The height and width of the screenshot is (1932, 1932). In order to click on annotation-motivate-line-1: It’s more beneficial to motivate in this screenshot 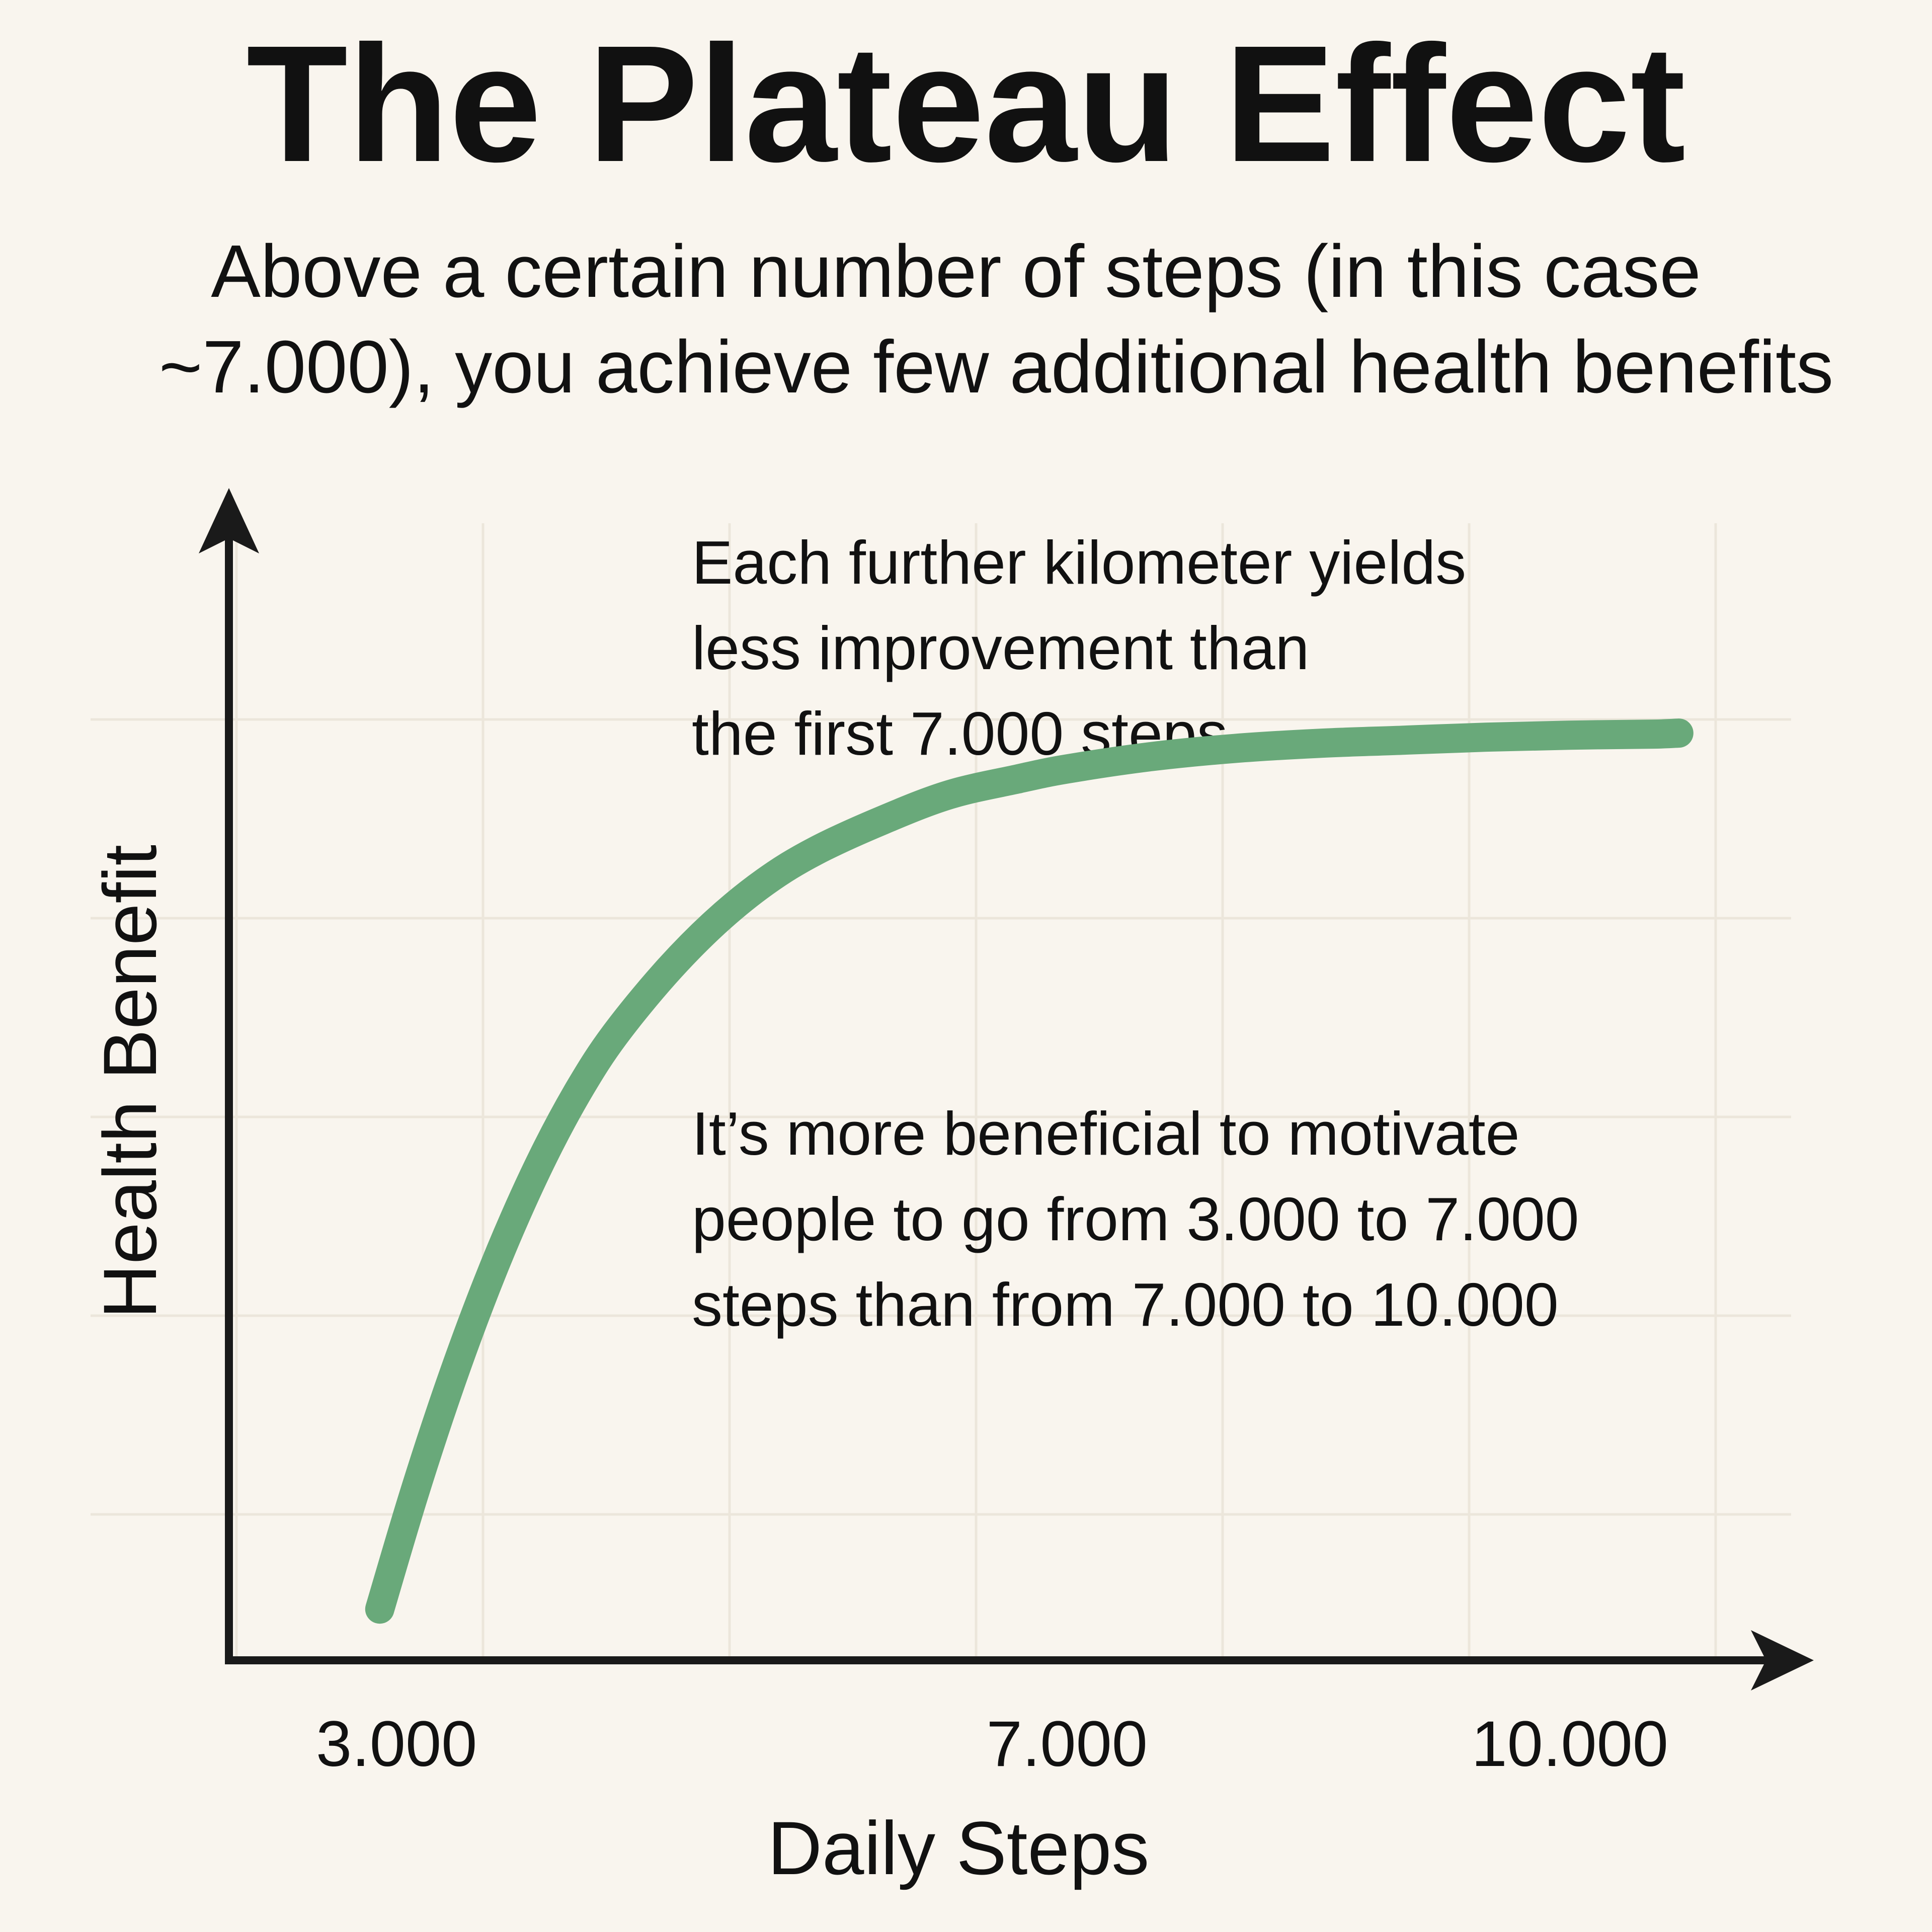, I will do `click(1106, 1133)`.